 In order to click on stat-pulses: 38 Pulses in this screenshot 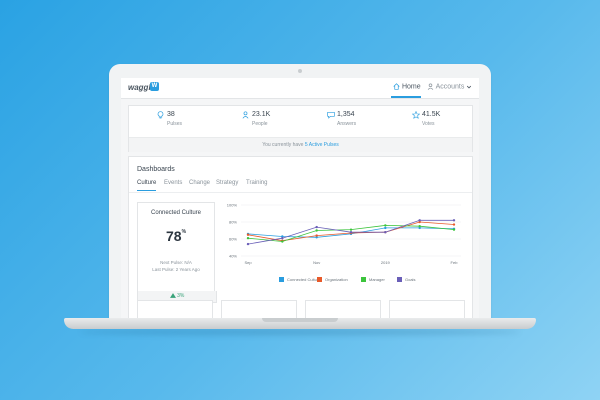, I will do `click(197, 122)`.